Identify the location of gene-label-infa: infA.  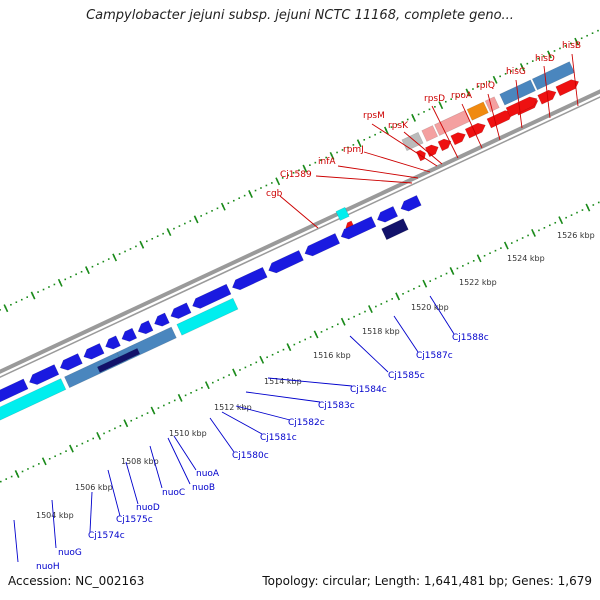
(327, 162).